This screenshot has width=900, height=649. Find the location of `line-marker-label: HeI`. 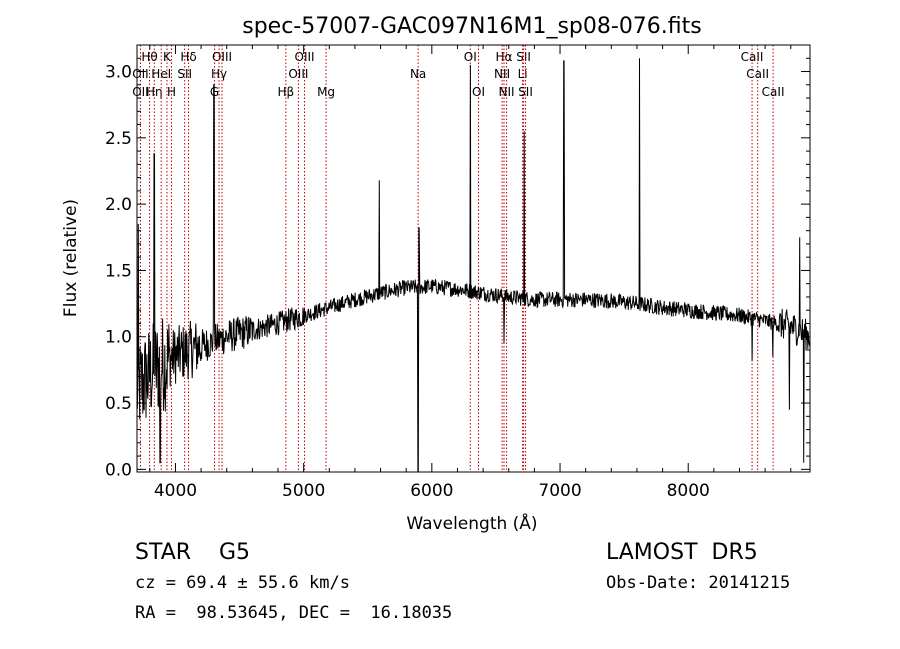

line-marker-label: HeI is located at coordinates (161, 74).